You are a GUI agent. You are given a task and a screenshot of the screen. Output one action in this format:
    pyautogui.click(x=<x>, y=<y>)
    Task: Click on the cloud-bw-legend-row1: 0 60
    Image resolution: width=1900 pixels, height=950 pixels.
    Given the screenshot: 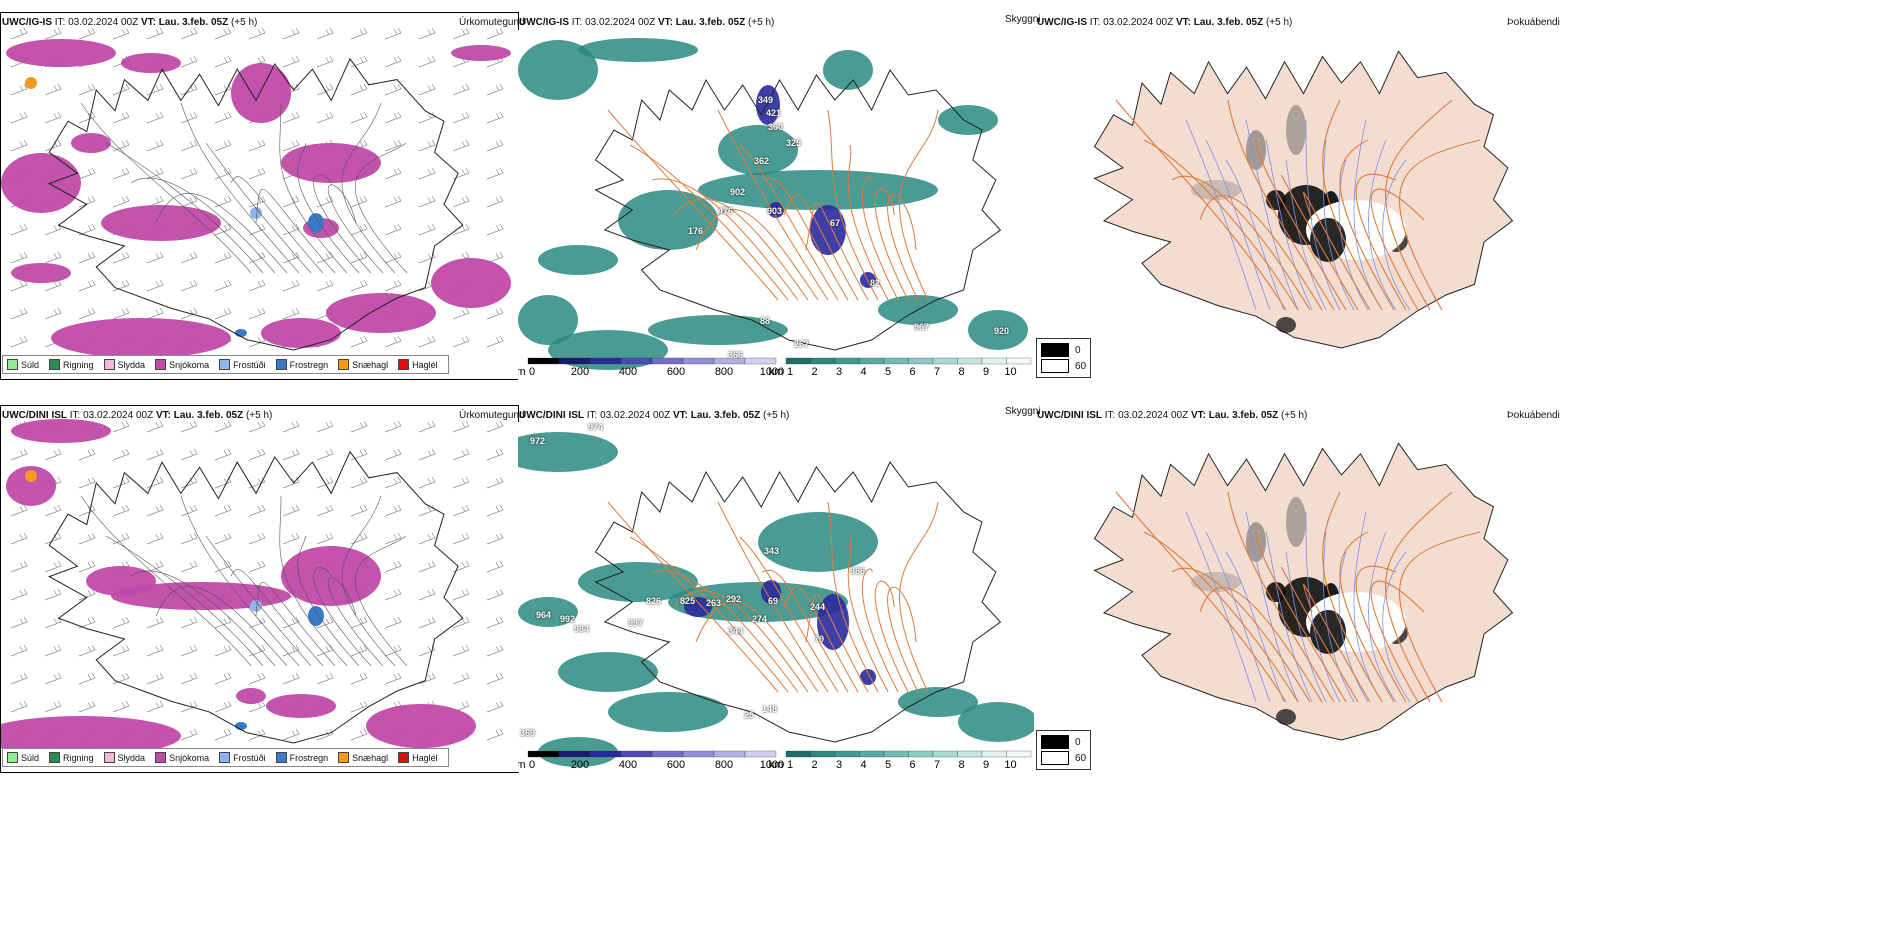 What is the action you would take?
    pyautogui.click(x=1064, y=358)
    